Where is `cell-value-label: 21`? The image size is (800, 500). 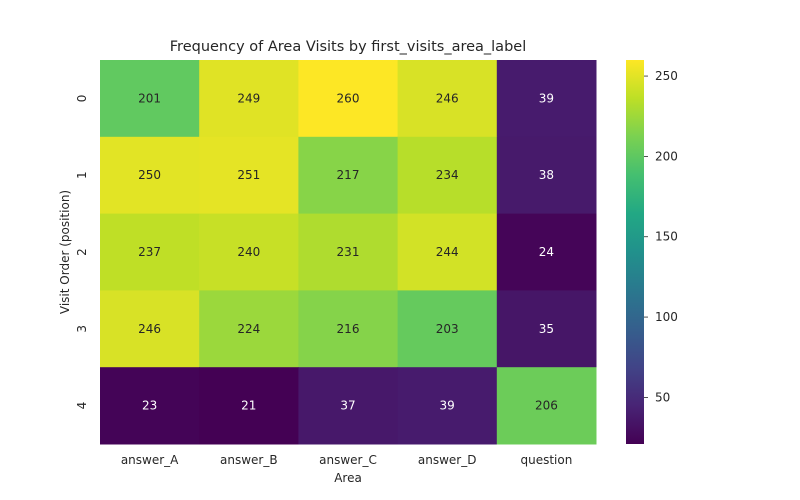 cell-value-label: 21 is located at coordinates (248, 406).